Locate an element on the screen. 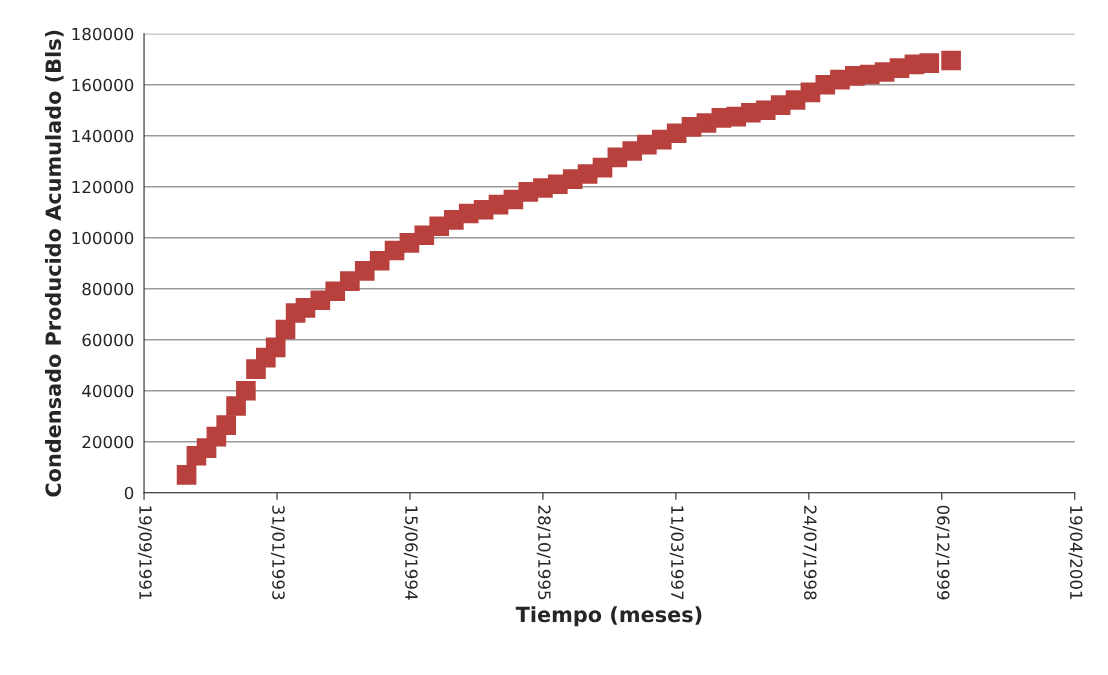 The height and width of the screenshot is (675, 1108). y-tick-label: 0 is located at coordinates (129, 493).